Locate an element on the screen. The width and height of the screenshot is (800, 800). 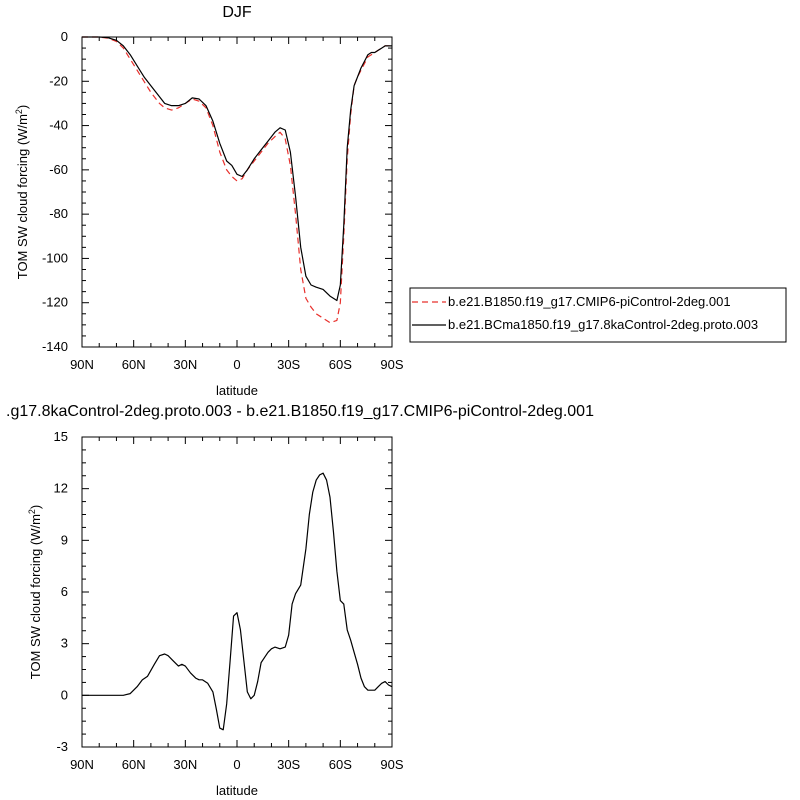
bottom-y-axis-label: TOM SW cloud forcing (W/m2) is located at coordinates (35, 592).